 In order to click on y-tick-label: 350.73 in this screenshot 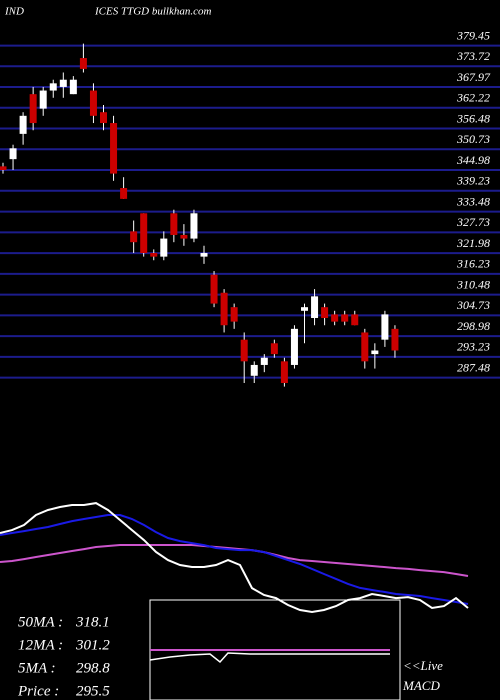, I will do `click(473, 139)`.